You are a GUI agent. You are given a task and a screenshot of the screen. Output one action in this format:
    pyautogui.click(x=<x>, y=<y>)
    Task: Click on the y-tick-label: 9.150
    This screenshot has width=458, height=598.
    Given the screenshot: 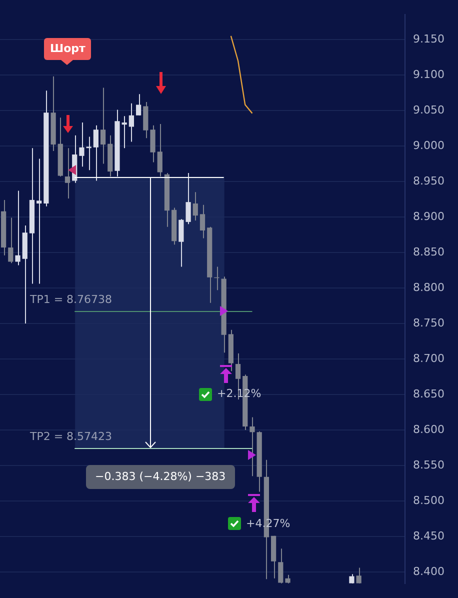 What is the action you would take?
    pyautogui.click(x=428, y=39)
    